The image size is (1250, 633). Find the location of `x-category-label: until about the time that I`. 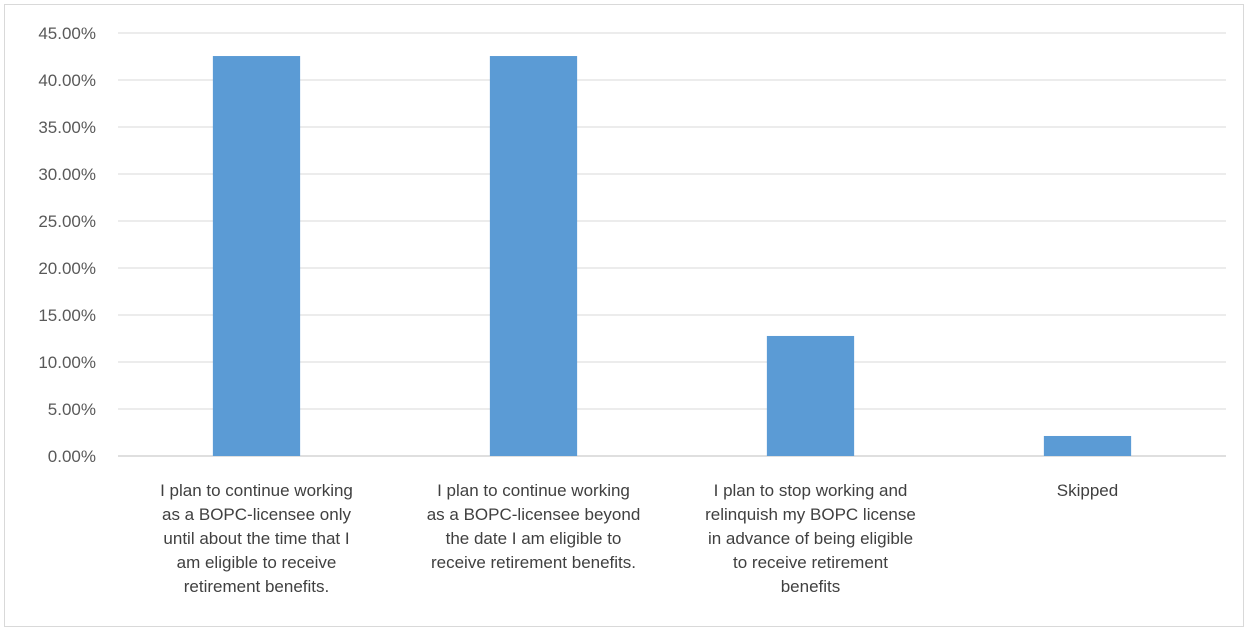

x-category-label: until about the time that I is located at coordinates (256, 538).